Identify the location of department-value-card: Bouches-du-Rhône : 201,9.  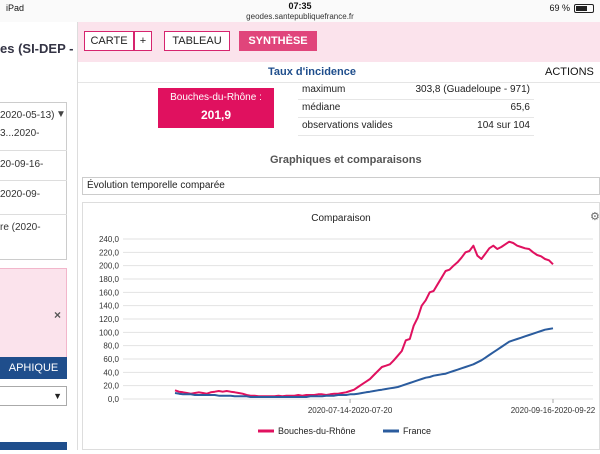
(216, 108).